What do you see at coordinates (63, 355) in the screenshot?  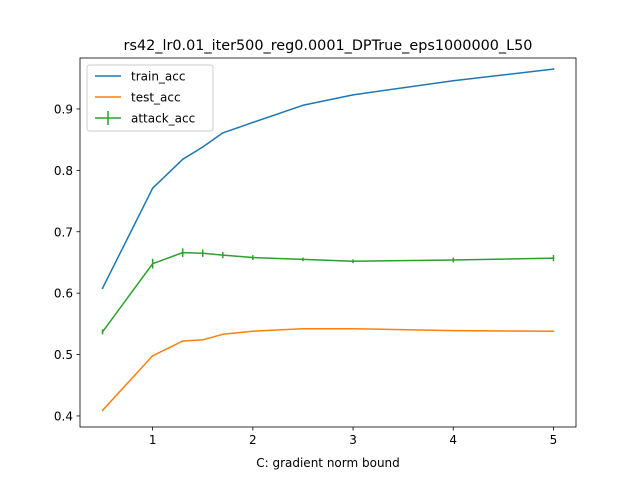 I see `y-tick-label: 0.5` at bounding box center [63, 355].